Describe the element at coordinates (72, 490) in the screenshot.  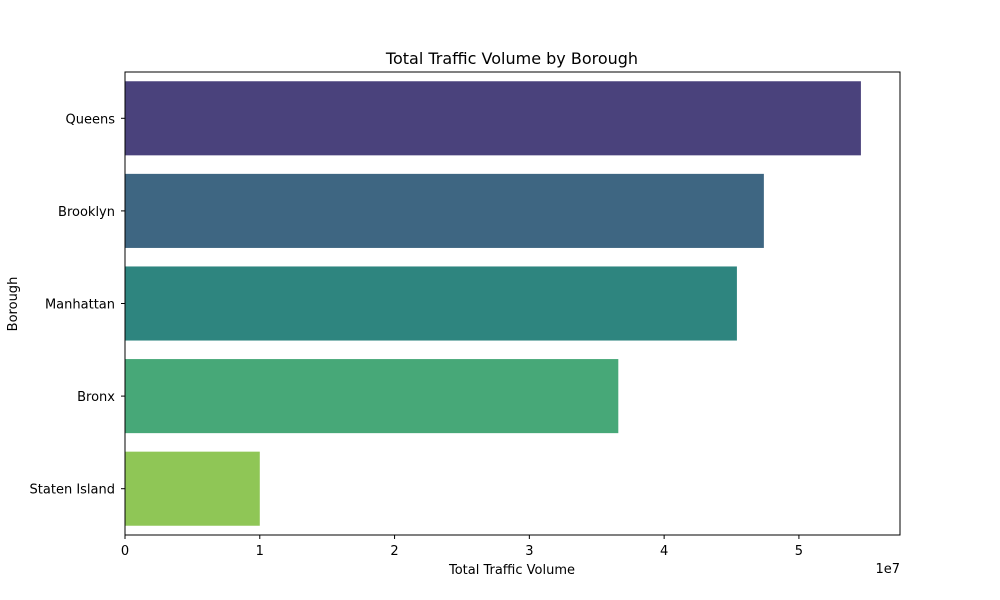
I see `y-tick-label: Staten Island` at that location.